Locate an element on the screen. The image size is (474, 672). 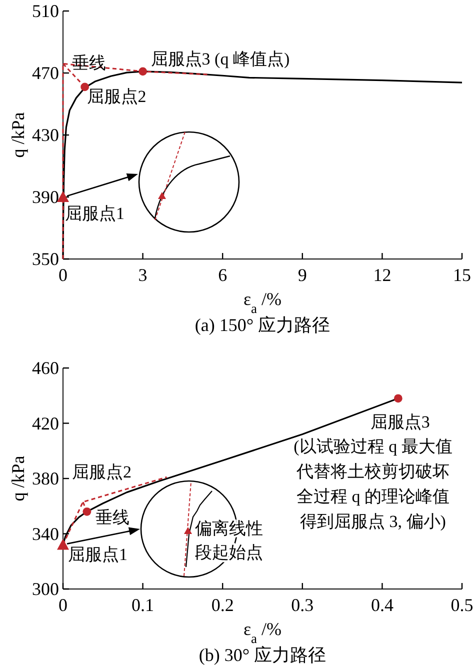
x-tick-label: 3 is located at coordinates (143, 275).